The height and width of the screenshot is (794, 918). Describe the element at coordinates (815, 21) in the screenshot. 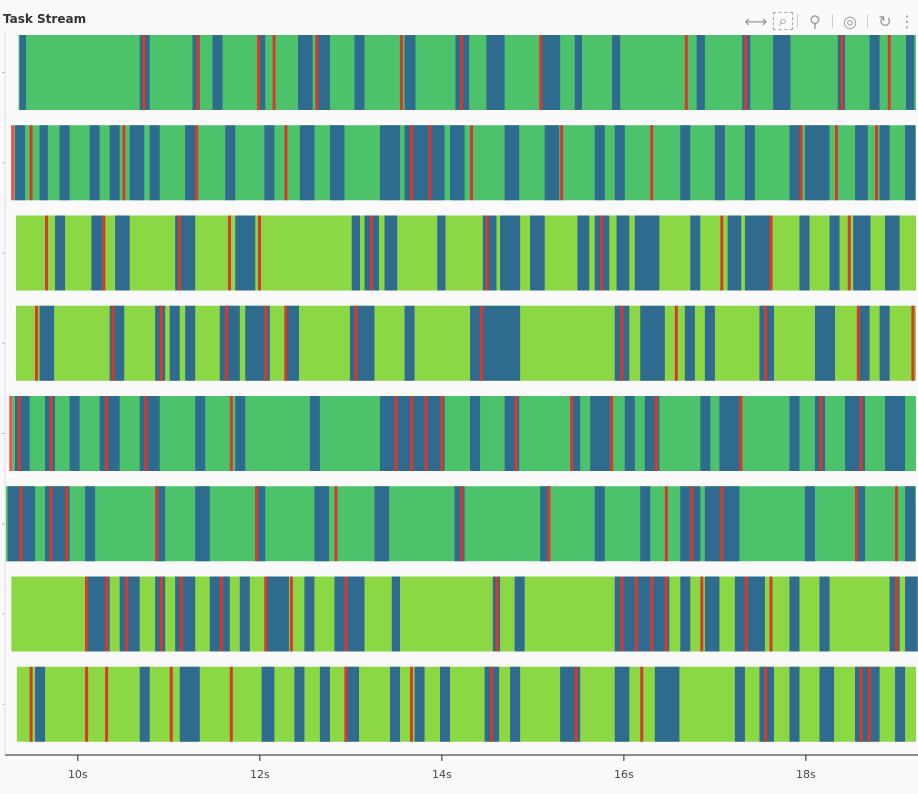

I see `wheel-zoom-tool: ⚲` at that location.